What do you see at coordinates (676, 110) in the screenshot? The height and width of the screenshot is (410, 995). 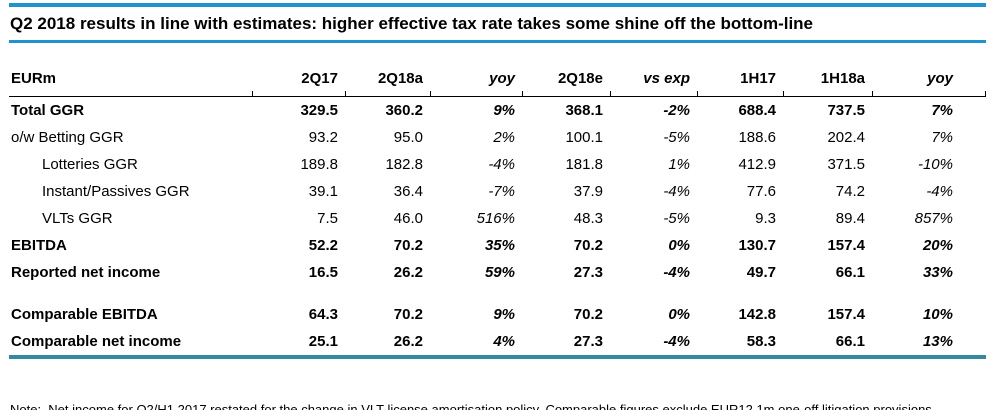 I see `cell: -2%` at bounding box center [676, 110].